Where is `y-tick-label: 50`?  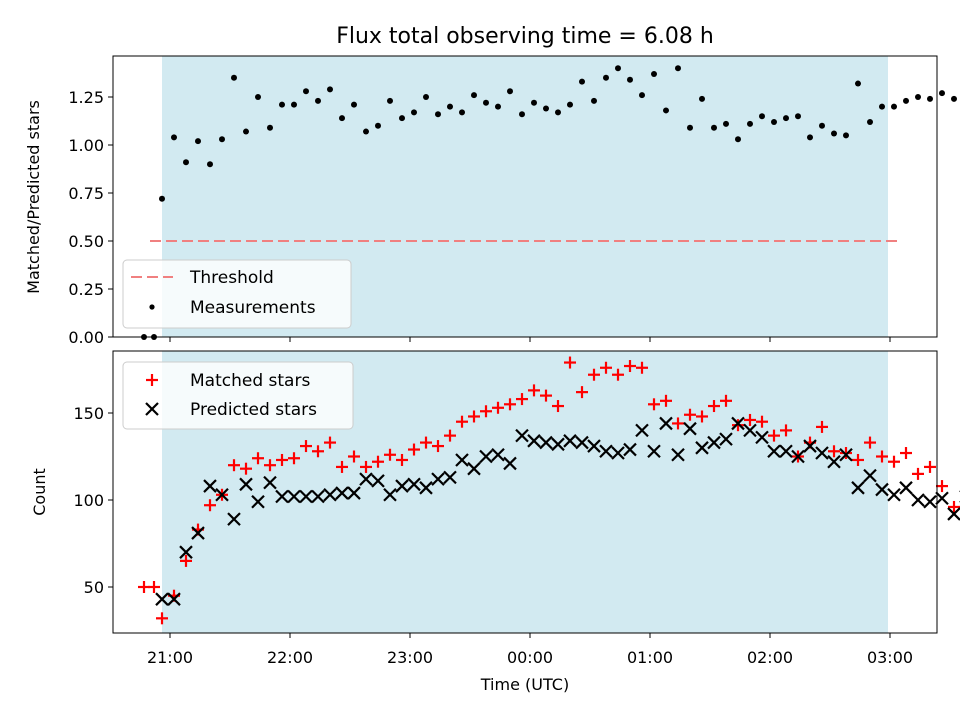
y-tick-label: 50 is located at coordinates (94, 587).